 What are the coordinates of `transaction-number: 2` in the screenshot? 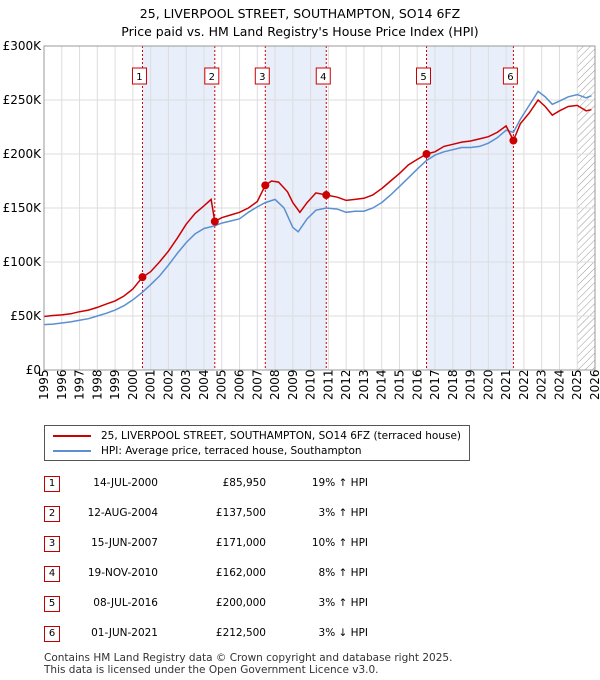 It's located at (52, 514).